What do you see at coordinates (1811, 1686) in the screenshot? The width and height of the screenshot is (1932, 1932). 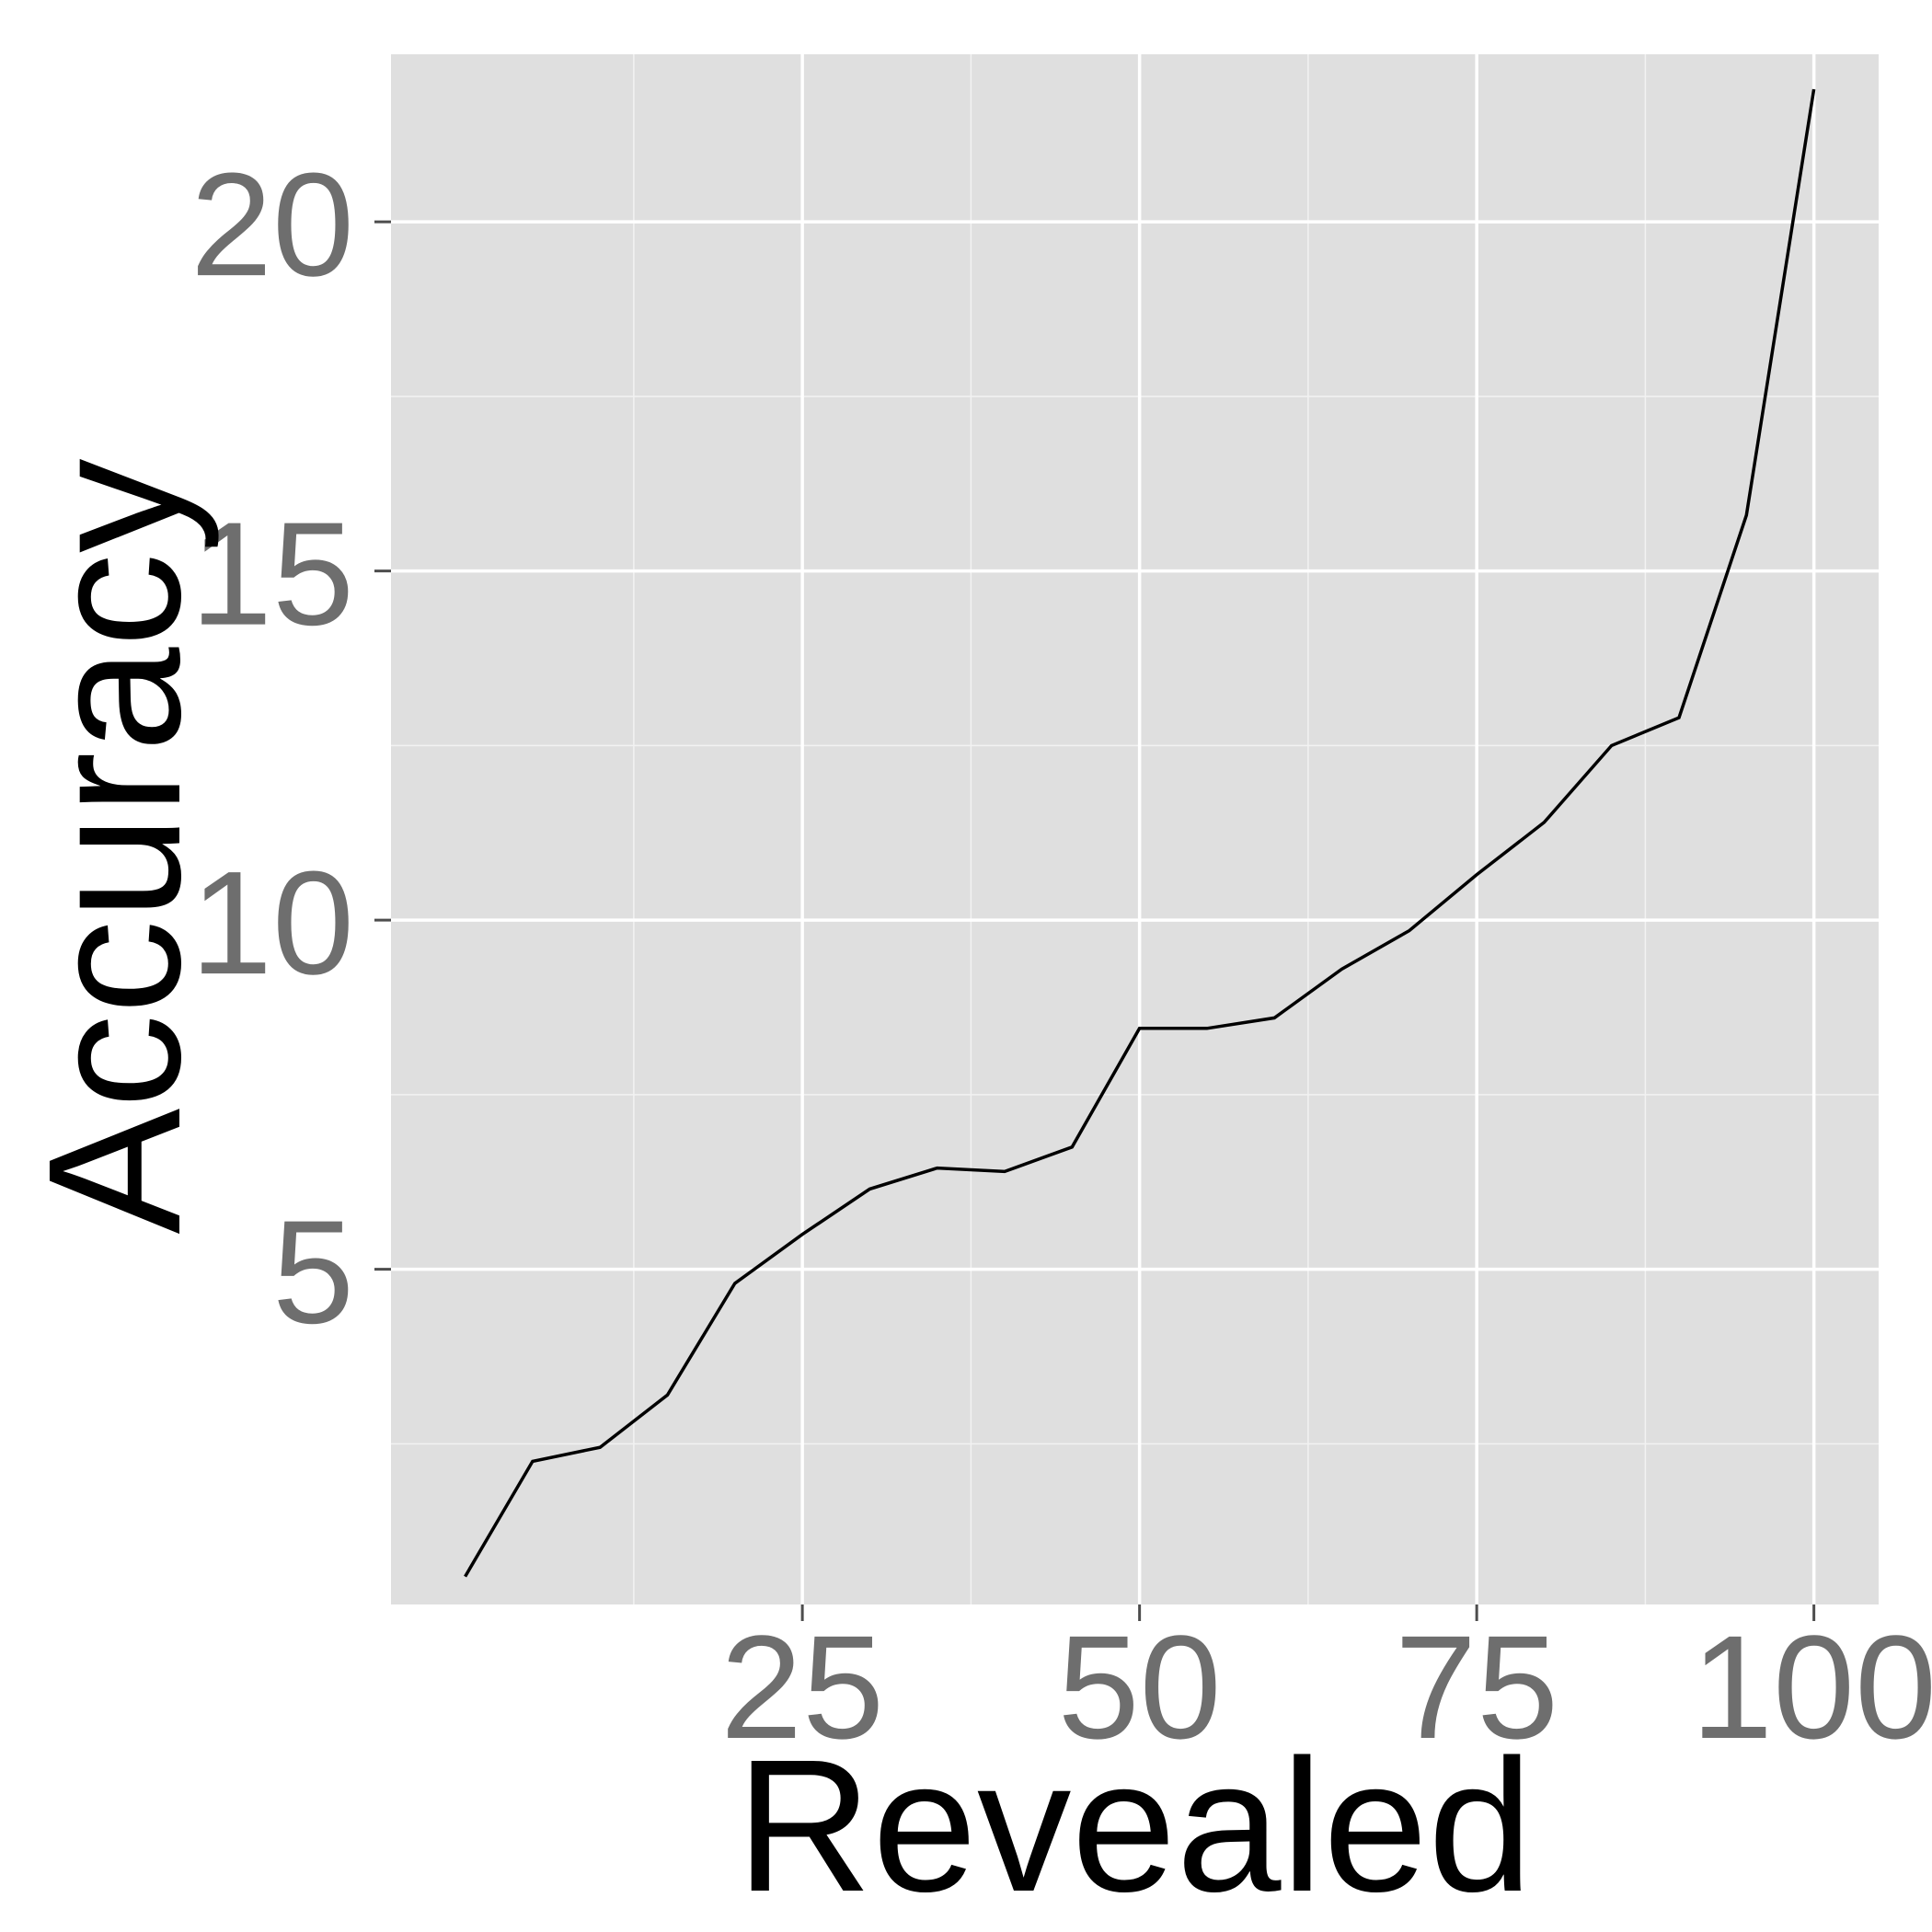 I see `x-tick-label: 100` at bounding box center [1811, 1686].